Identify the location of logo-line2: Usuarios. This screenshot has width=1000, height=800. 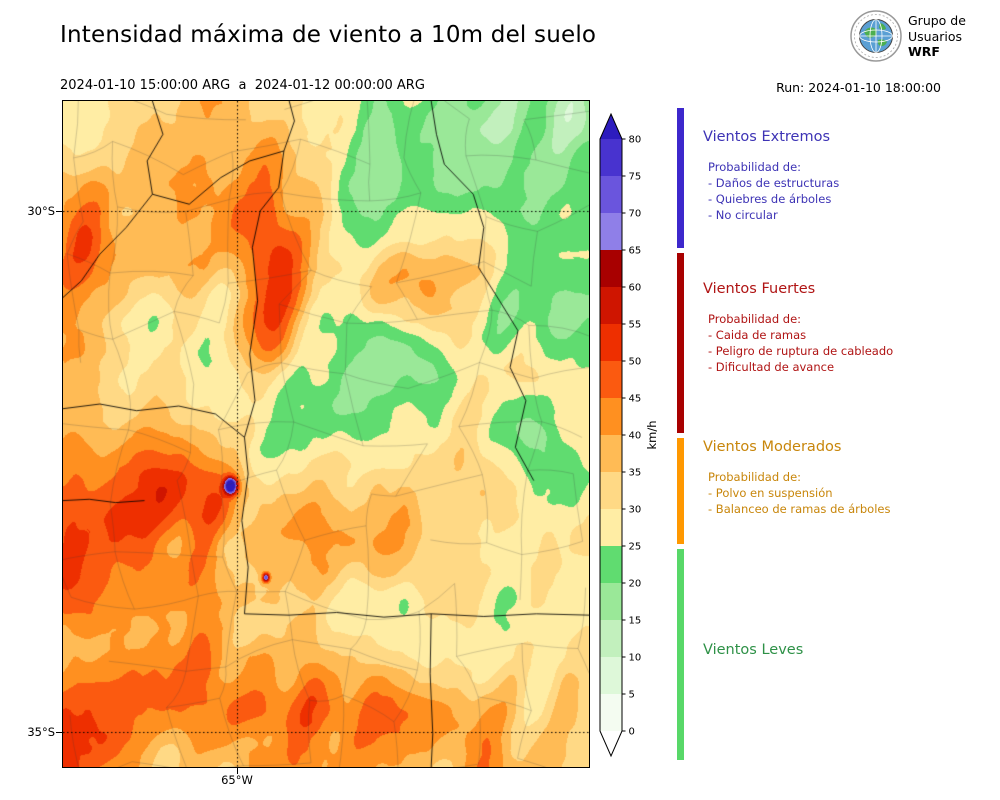
(935, 36).